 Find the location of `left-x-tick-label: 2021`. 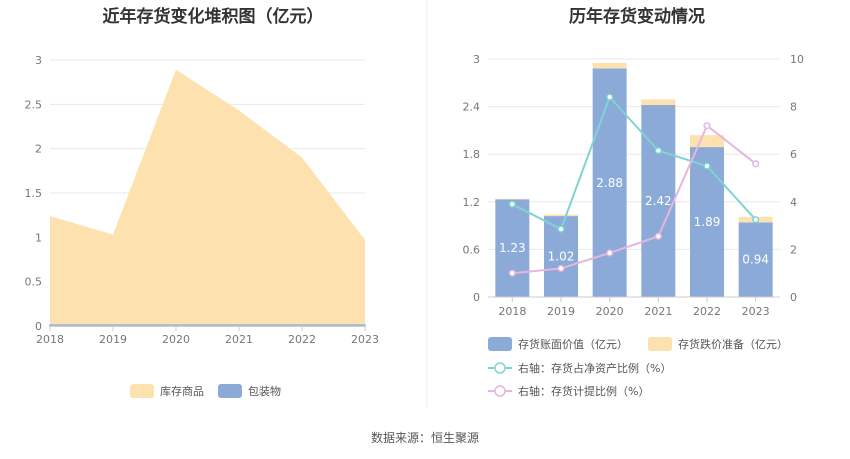

left-x-tick-label: 2021 is located at coordinates (239, 339).